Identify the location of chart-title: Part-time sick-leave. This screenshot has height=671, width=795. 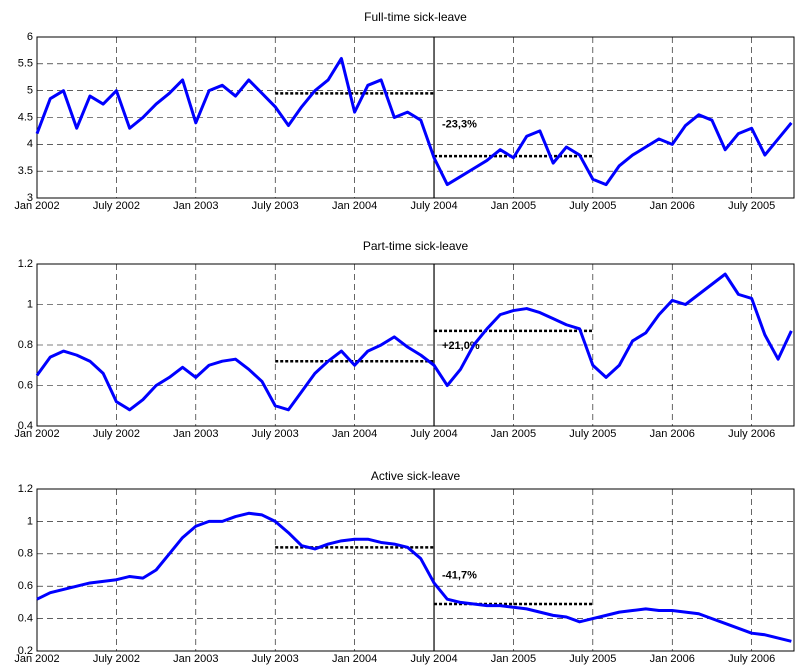
(416, 246).